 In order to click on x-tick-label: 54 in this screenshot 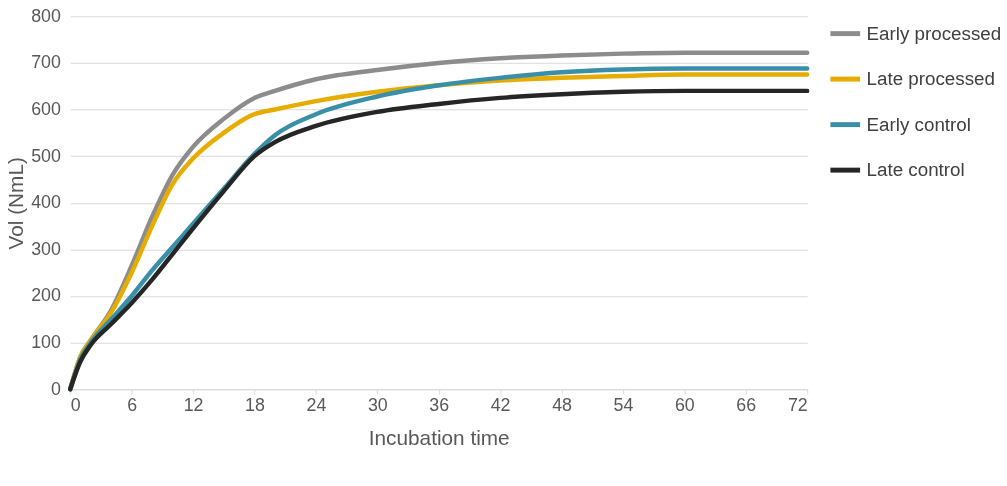, I will do `click(623, 404)`.